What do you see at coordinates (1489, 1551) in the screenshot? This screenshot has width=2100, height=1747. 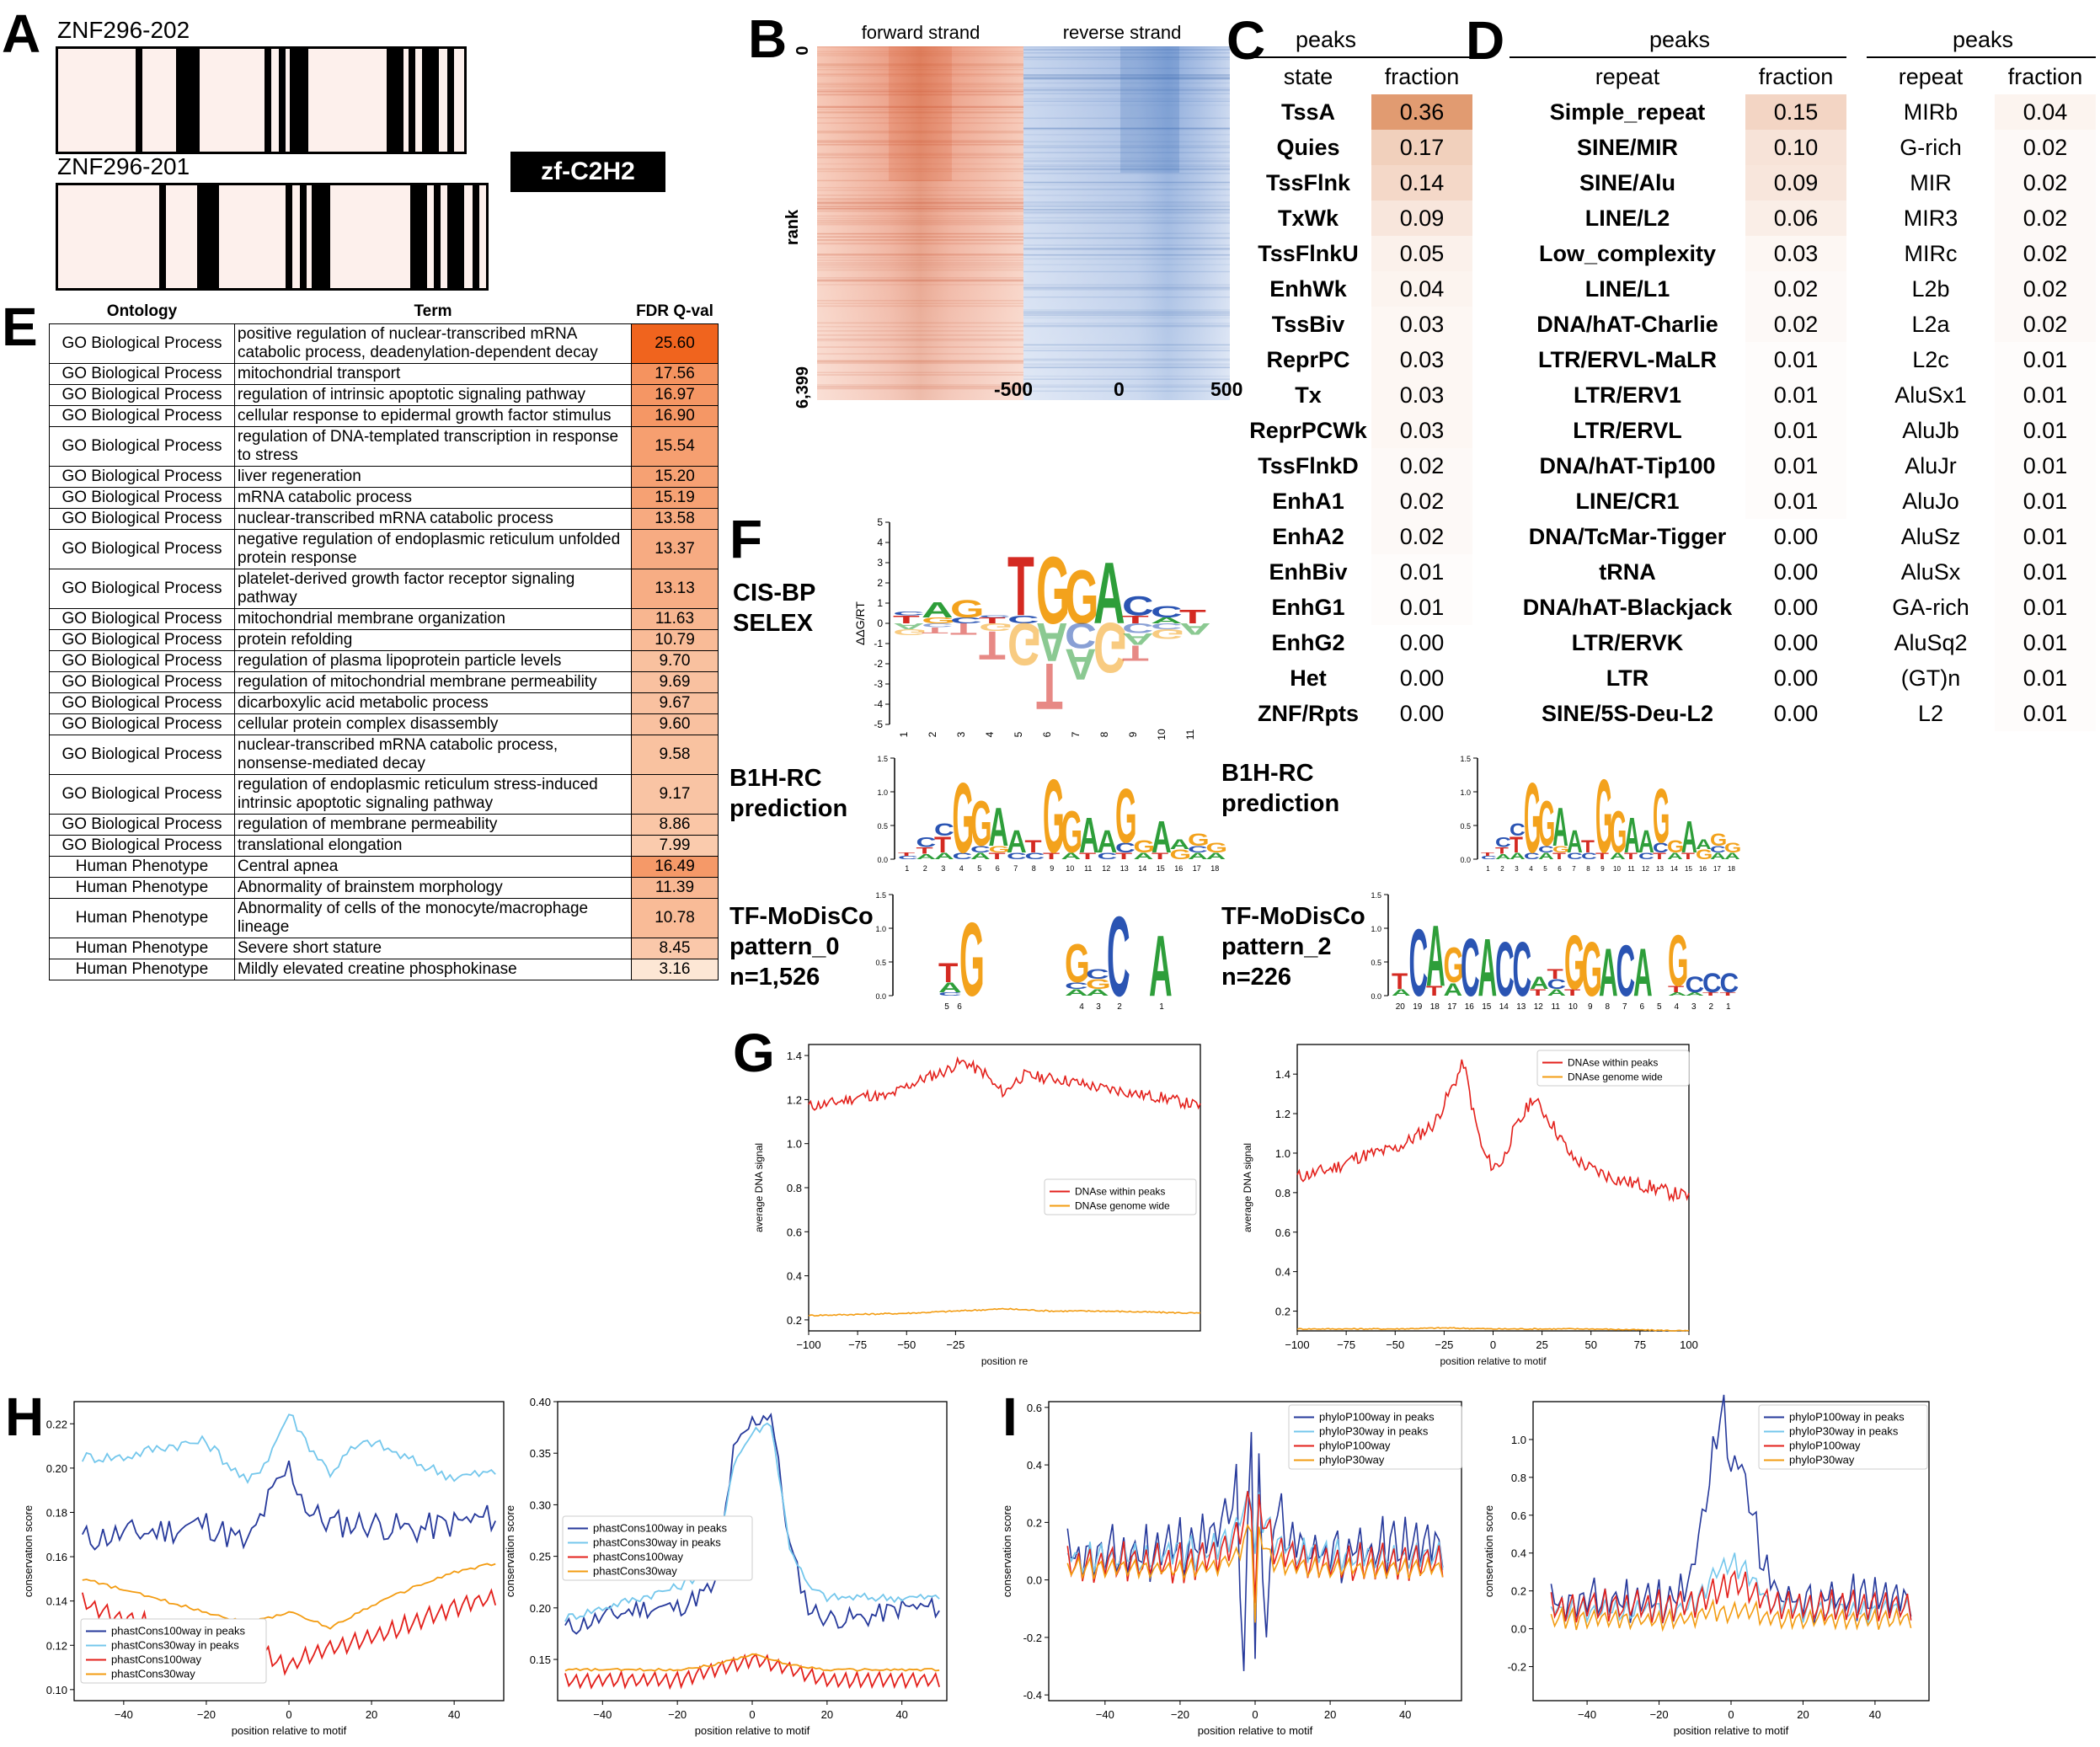 I see `y-axis-label: conservation score` at bounding box center [1489, 1551].